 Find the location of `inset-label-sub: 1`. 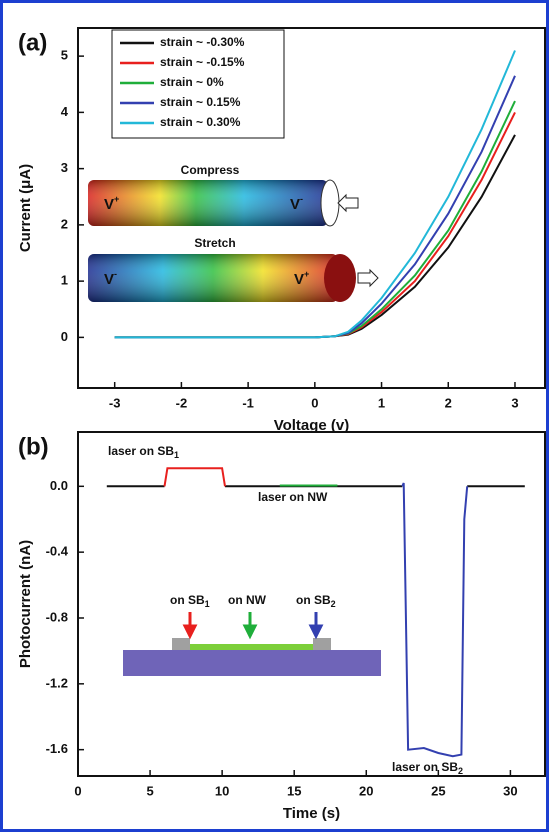

inset-label-sub: 1 is located at coordinates (207, 604).